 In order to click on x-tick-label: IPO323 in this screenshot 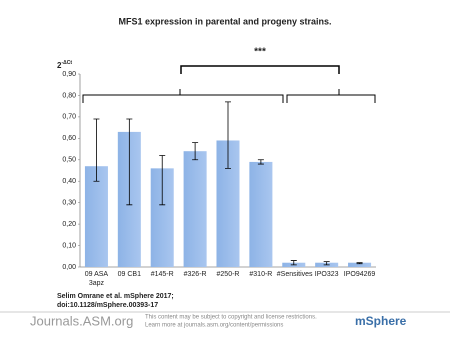, I will do `click(326, 274)`.